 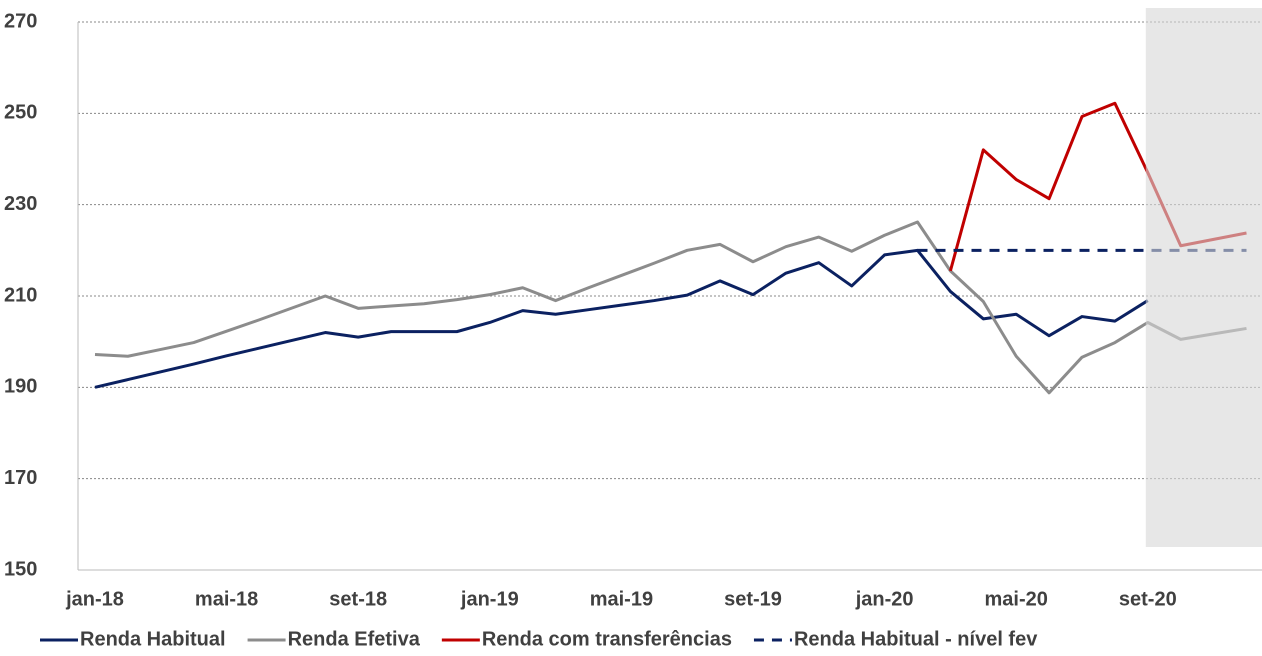 I want to click on x-tick-label: jan-20, so click(x=884, y=599).